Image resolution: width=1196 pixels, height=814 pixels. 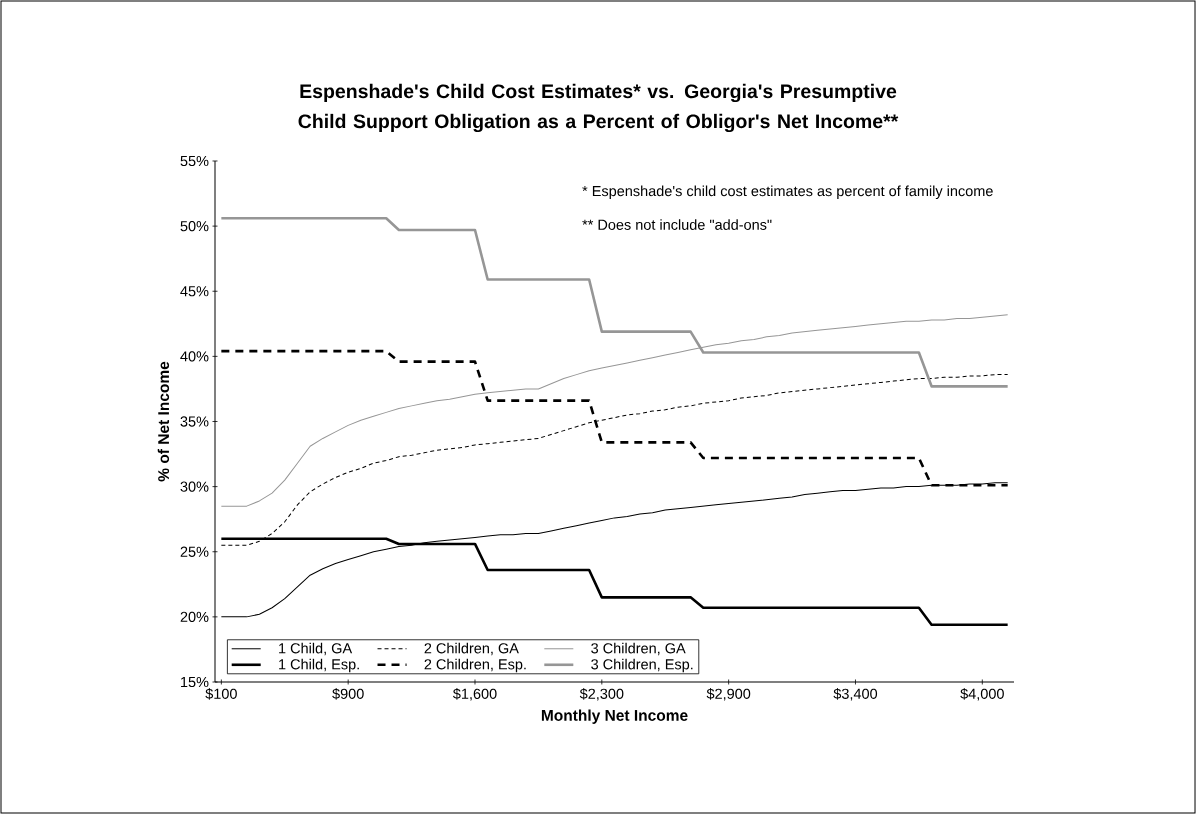 What do you see at coordinates (194, 617) in the screenshot?
I see `y-tick-label: 20%` at bounding box center [194, 617].